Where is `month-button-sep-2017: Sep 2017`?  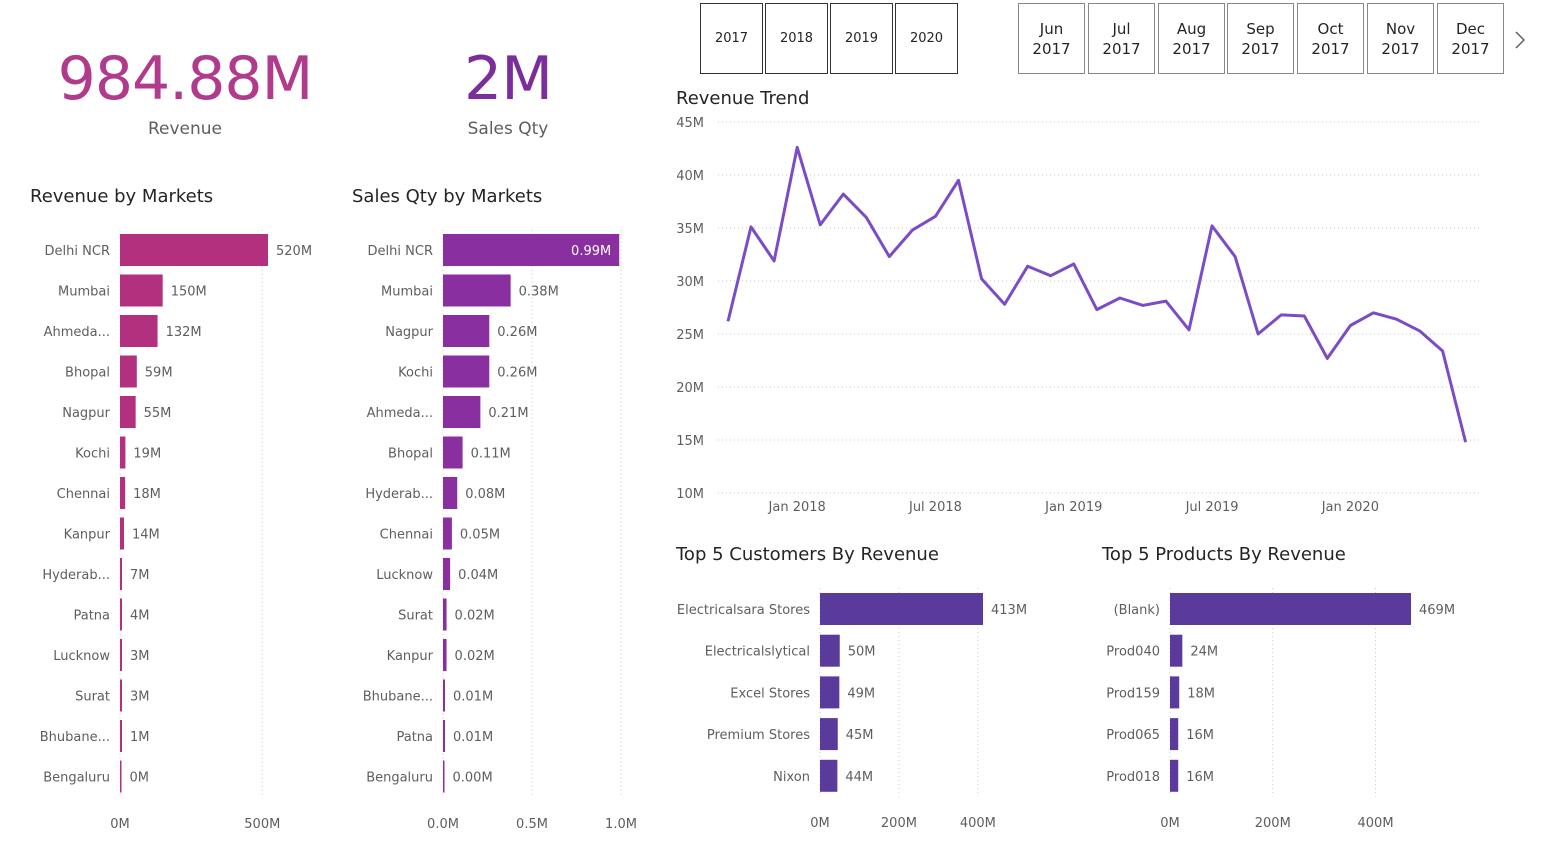
month-button-sep-2017: Sep 2017 is located at coordinates (1260, 38).